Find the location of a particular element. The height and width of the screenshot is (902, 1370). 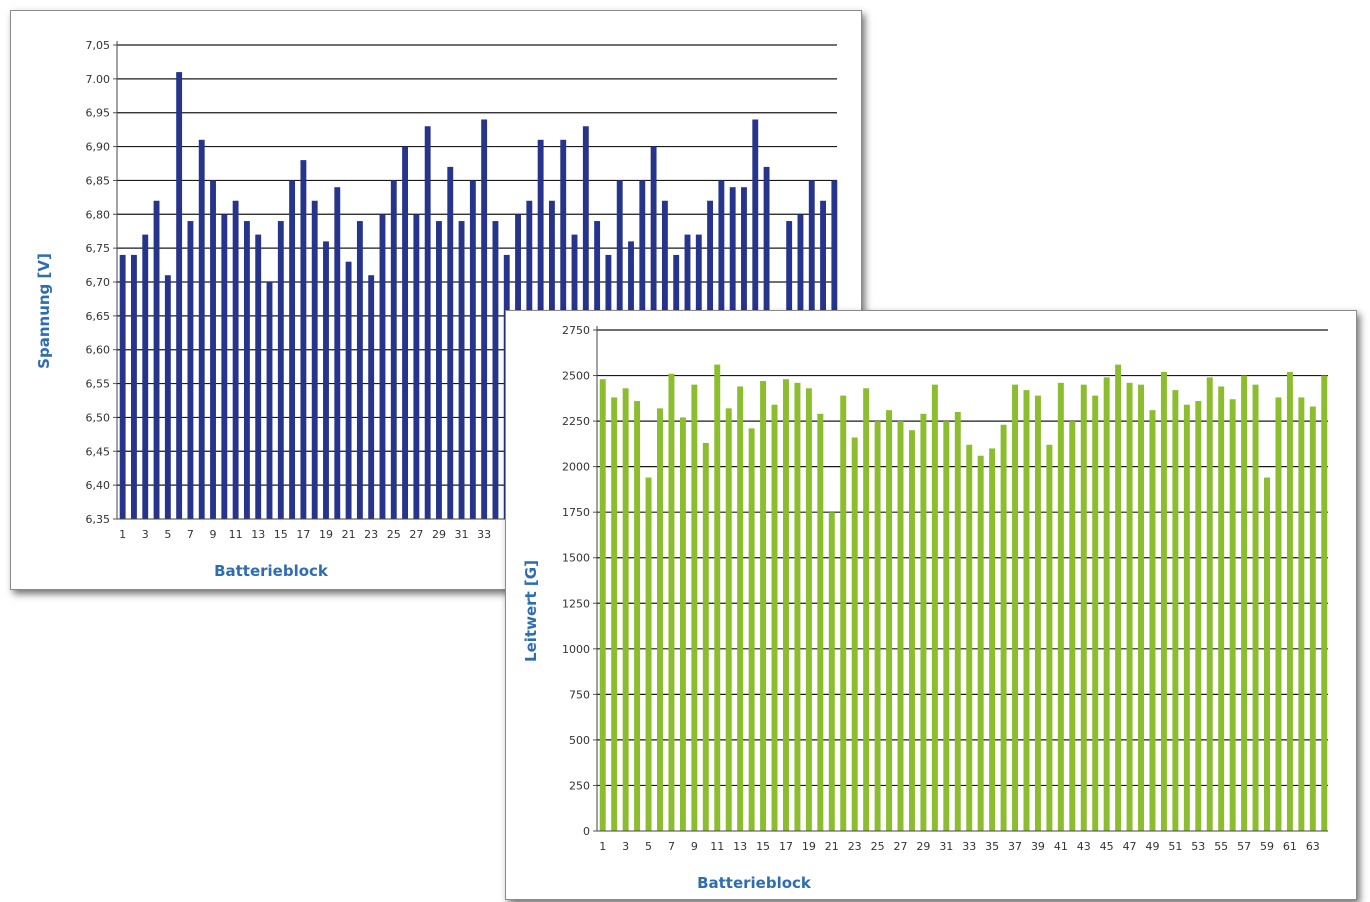

y-tick-label: 6,45 is located at coordinates (98, 451).